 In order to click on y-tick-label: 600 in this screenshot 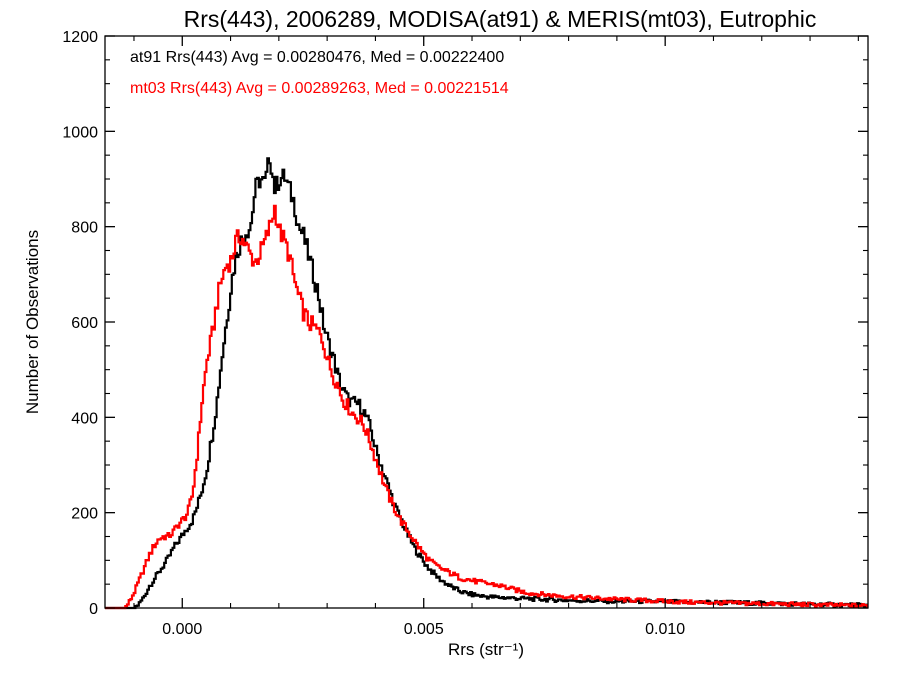, I will do `click(84, 323)`.